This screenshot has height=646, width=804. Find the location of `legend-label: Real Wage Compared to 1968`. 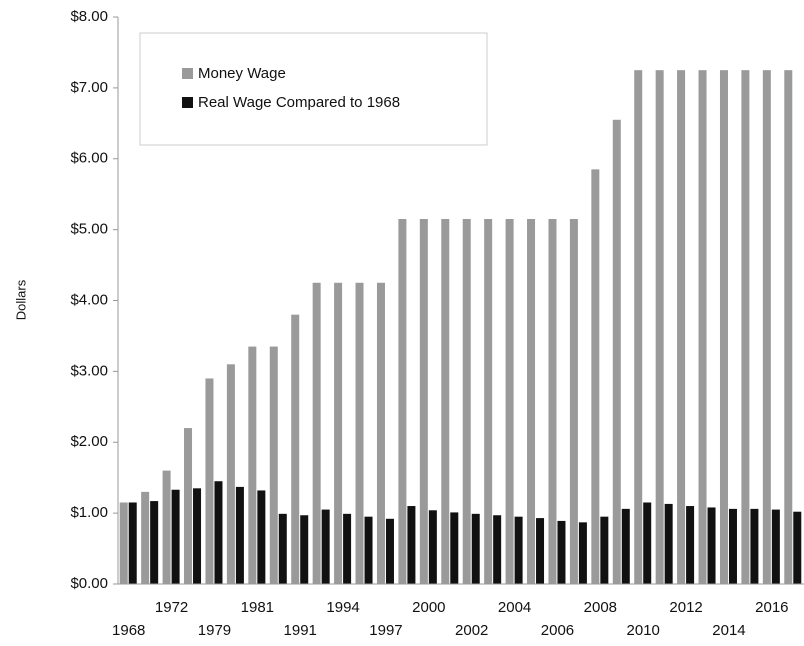

legend-label: Real Wage Compared to 1968 is located at coordinates (299, 102).